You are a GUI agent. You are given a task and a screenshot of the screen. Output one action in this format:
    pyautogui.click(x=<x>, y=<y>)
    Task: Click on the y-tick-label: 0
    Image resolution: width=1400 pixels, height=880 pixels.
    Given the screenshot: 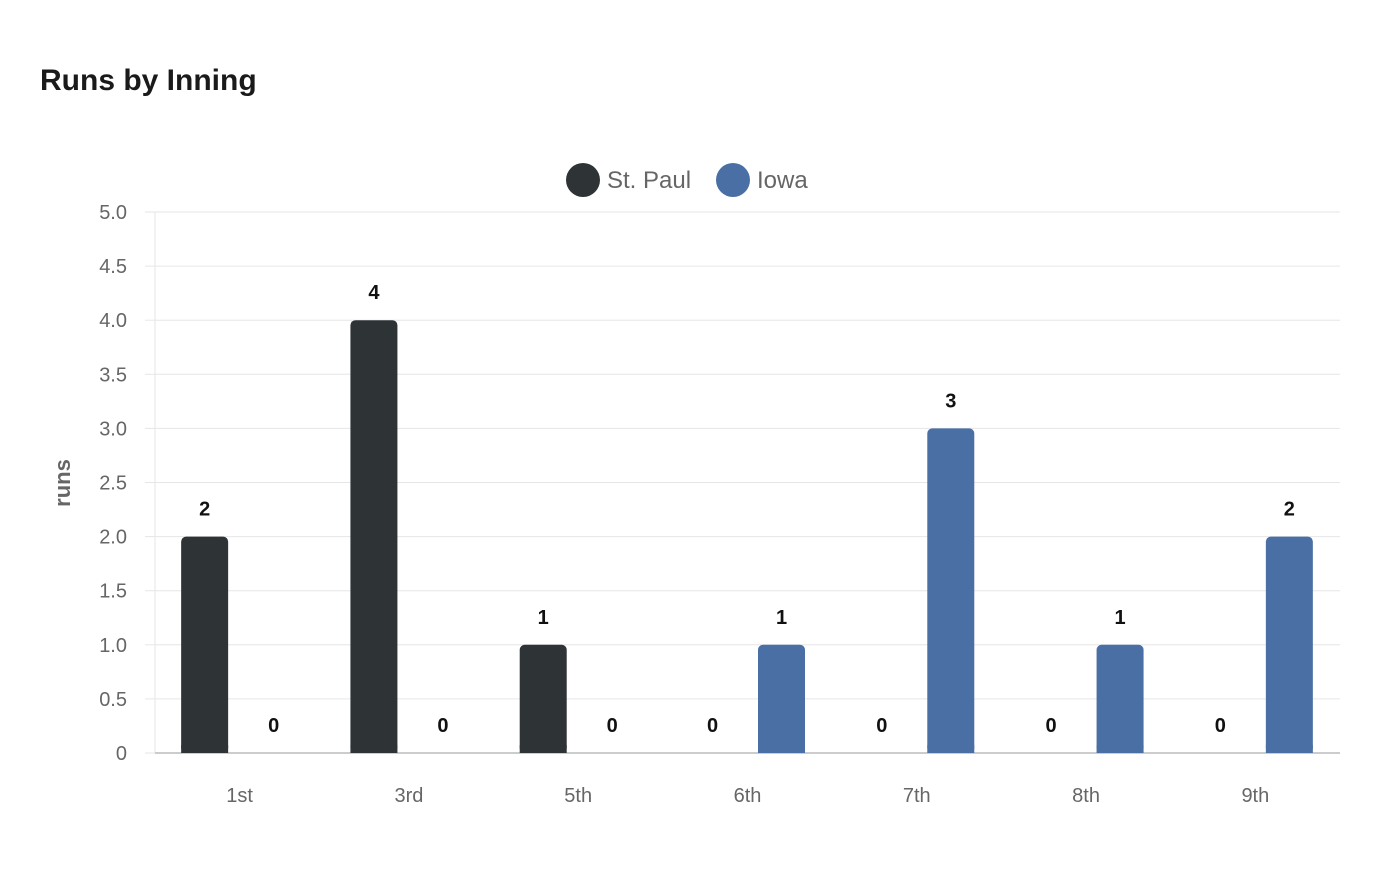 What is the action you would take?
    pyautogui.click(x=121, y=754)
    